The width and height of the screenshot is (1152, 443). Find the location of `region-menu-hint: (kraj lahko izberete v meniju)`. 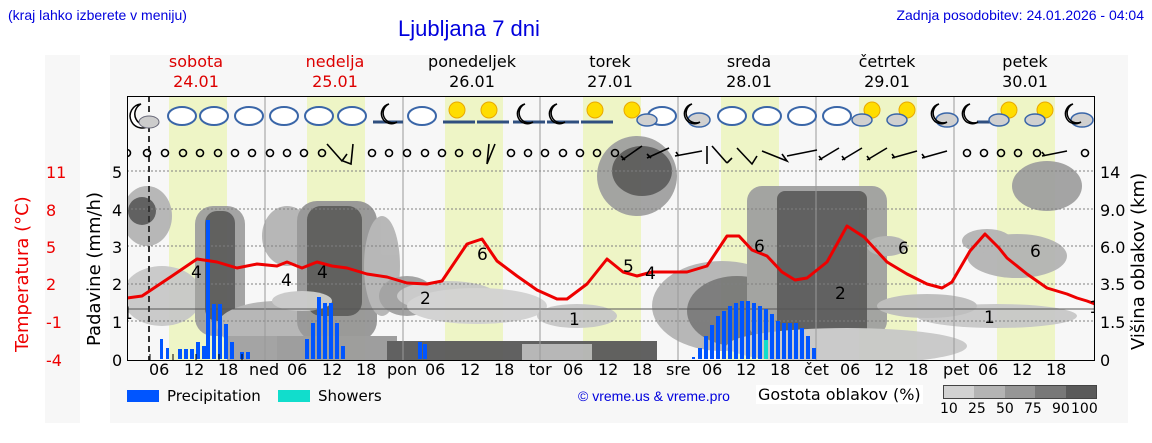

region-menu-hint: (kraj lahko izberete v meniju) is located at coordinates (97, 15).